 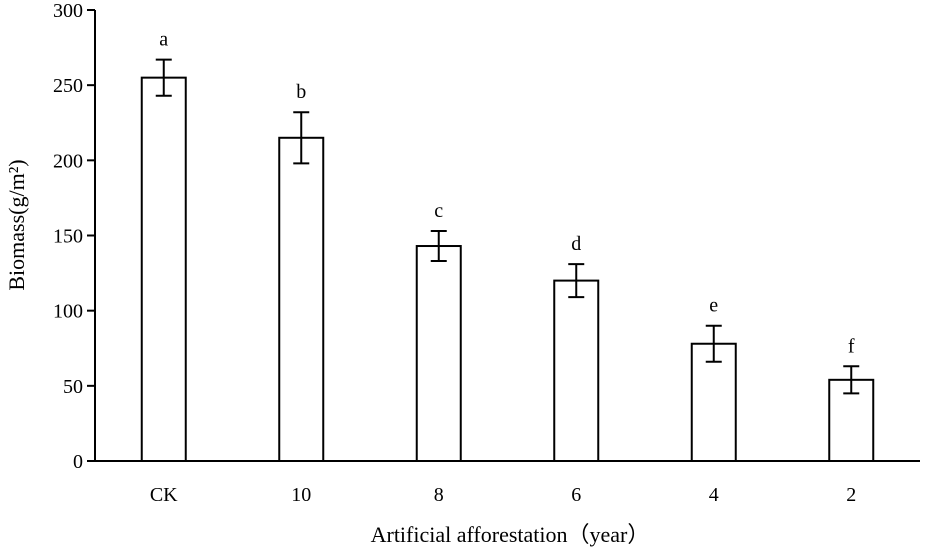 I want to click on x-axis-category-labels: CK 10 8 6 4 2, so click(x=503, y=495).